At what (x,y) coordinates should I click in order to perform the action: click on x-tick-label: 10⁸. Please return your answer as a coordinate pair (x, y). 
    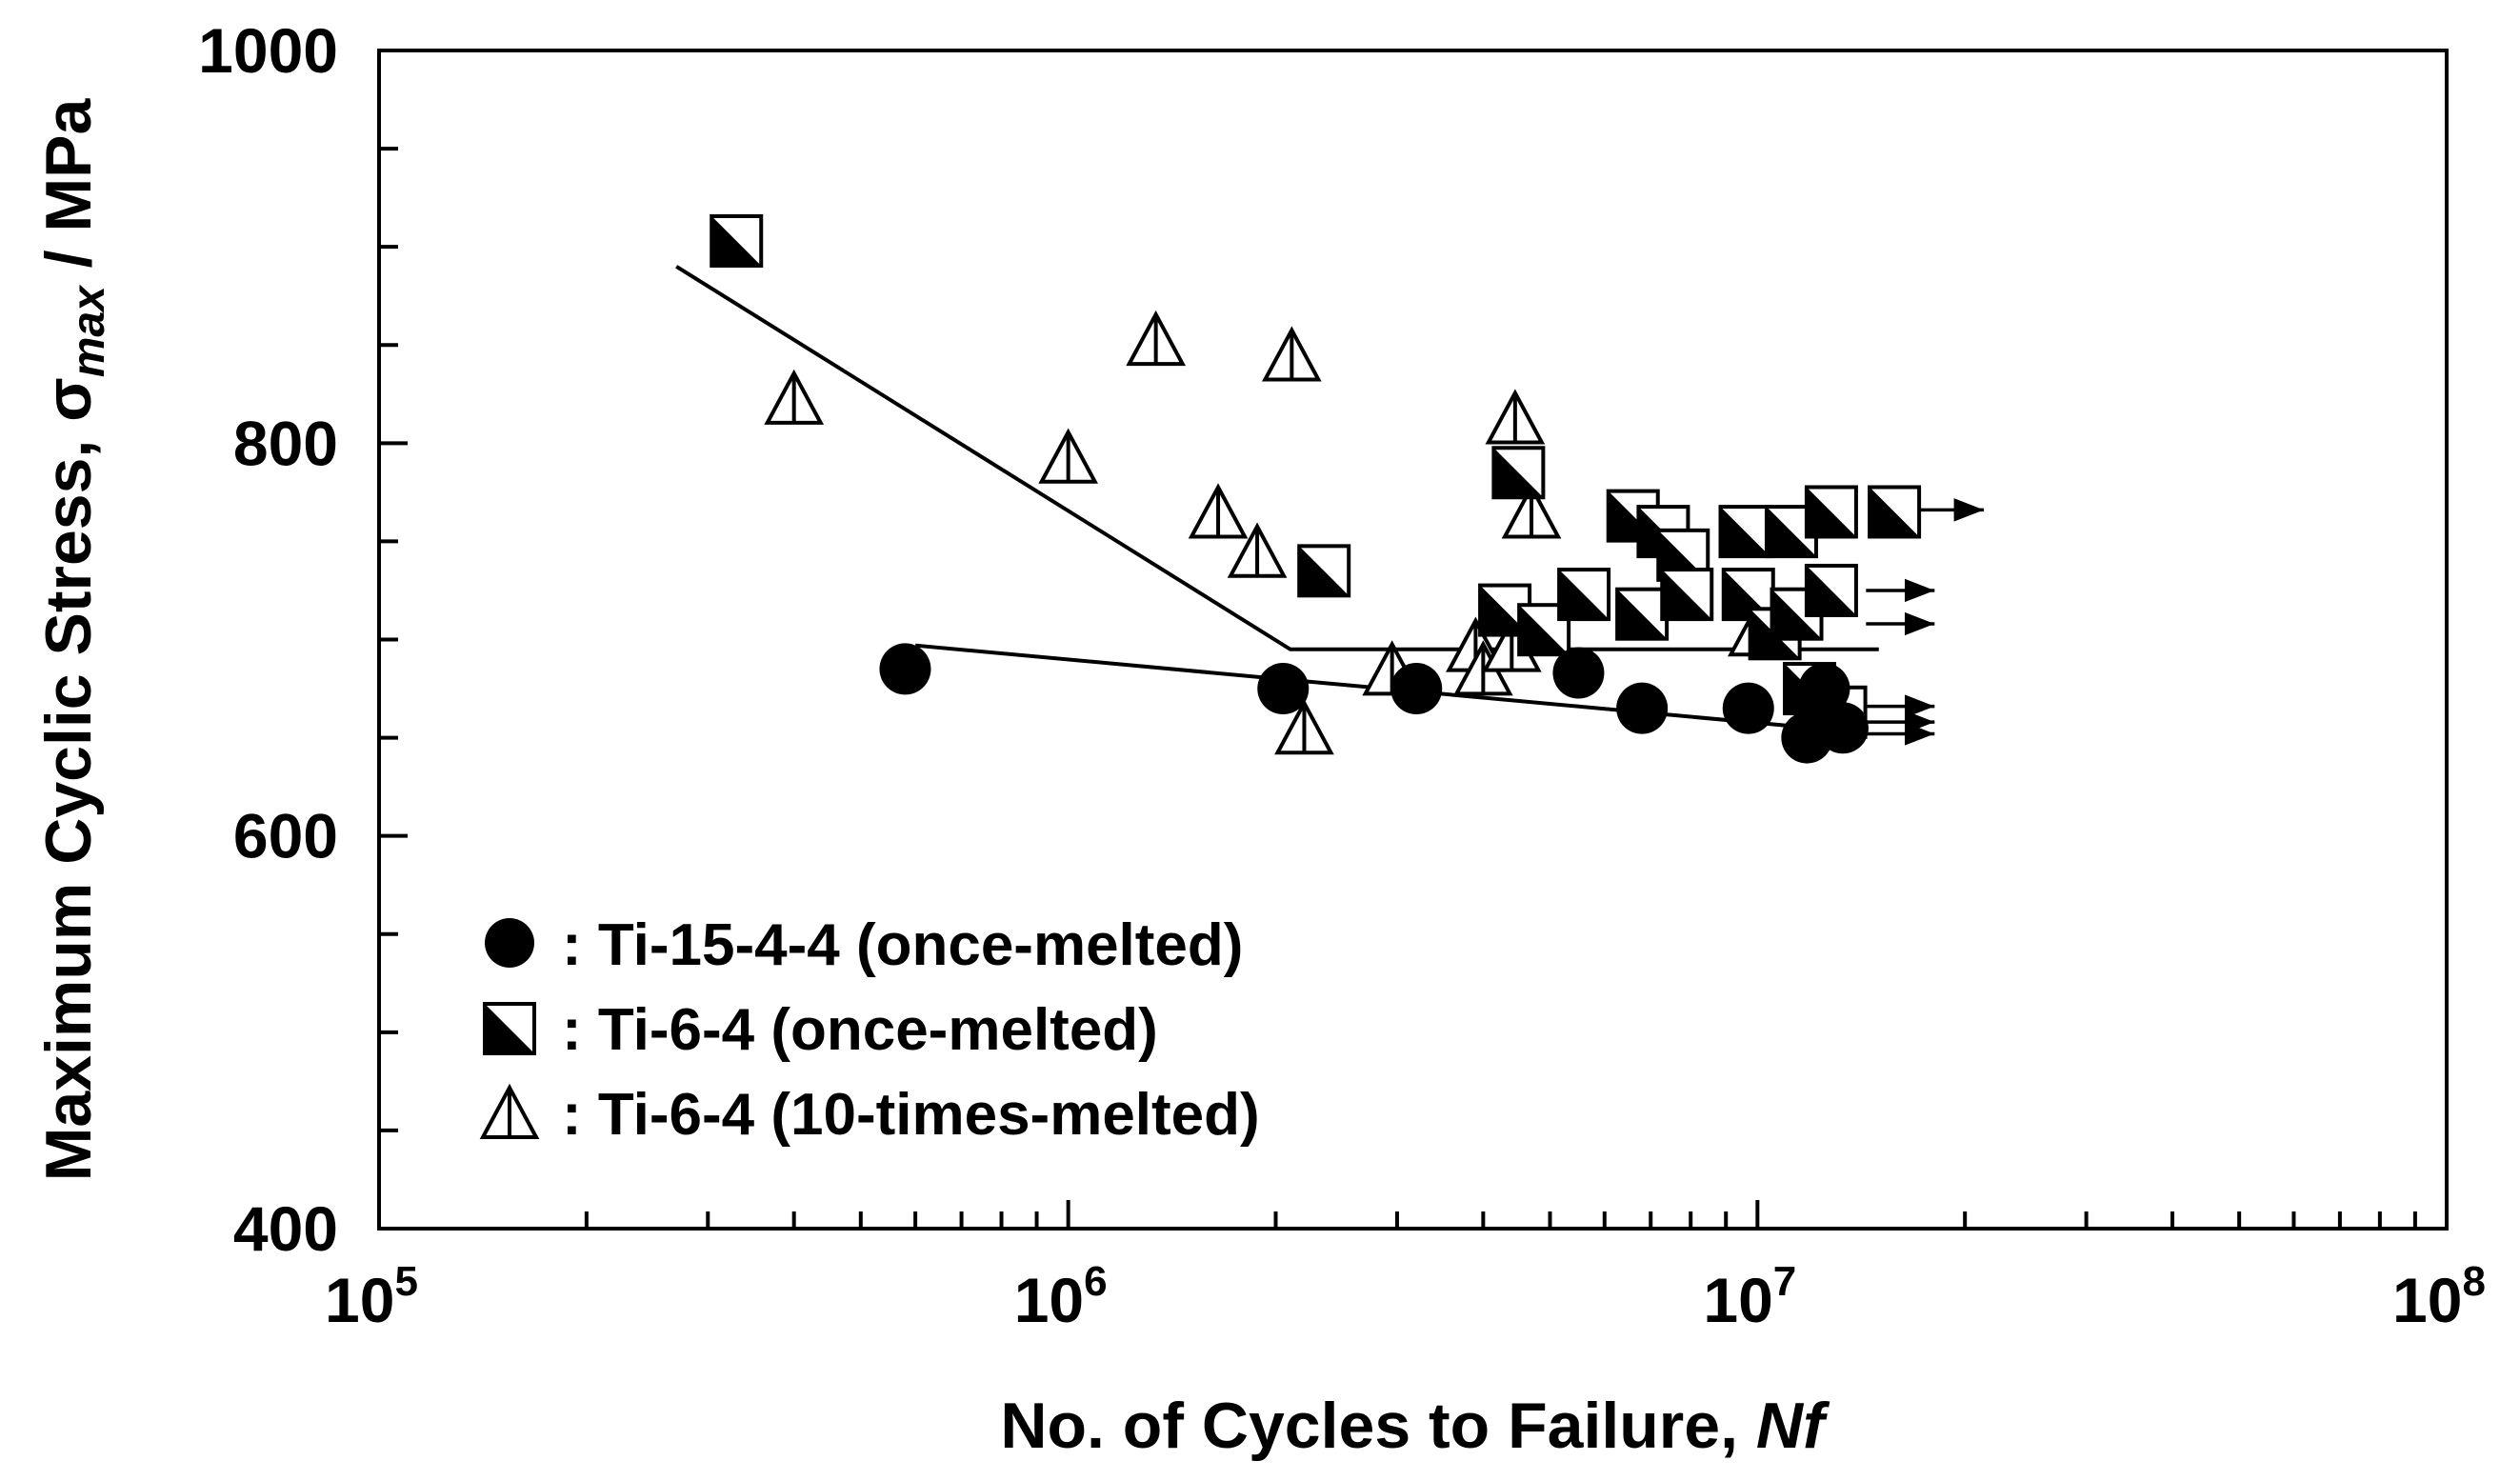
    Looking at the image, I should click on (2439, 1296).